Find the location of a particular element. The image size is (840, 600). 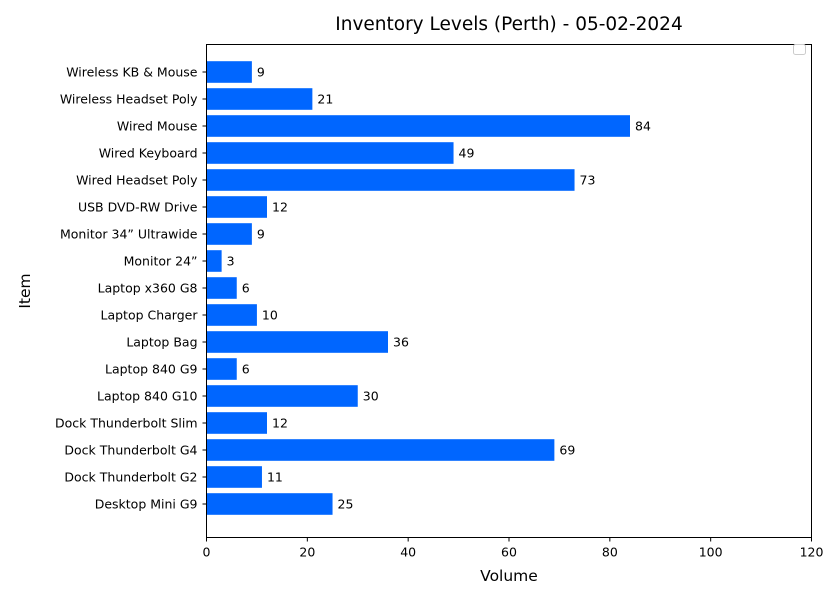

bar-value-label: 21 is located at coordinates (325, 99).